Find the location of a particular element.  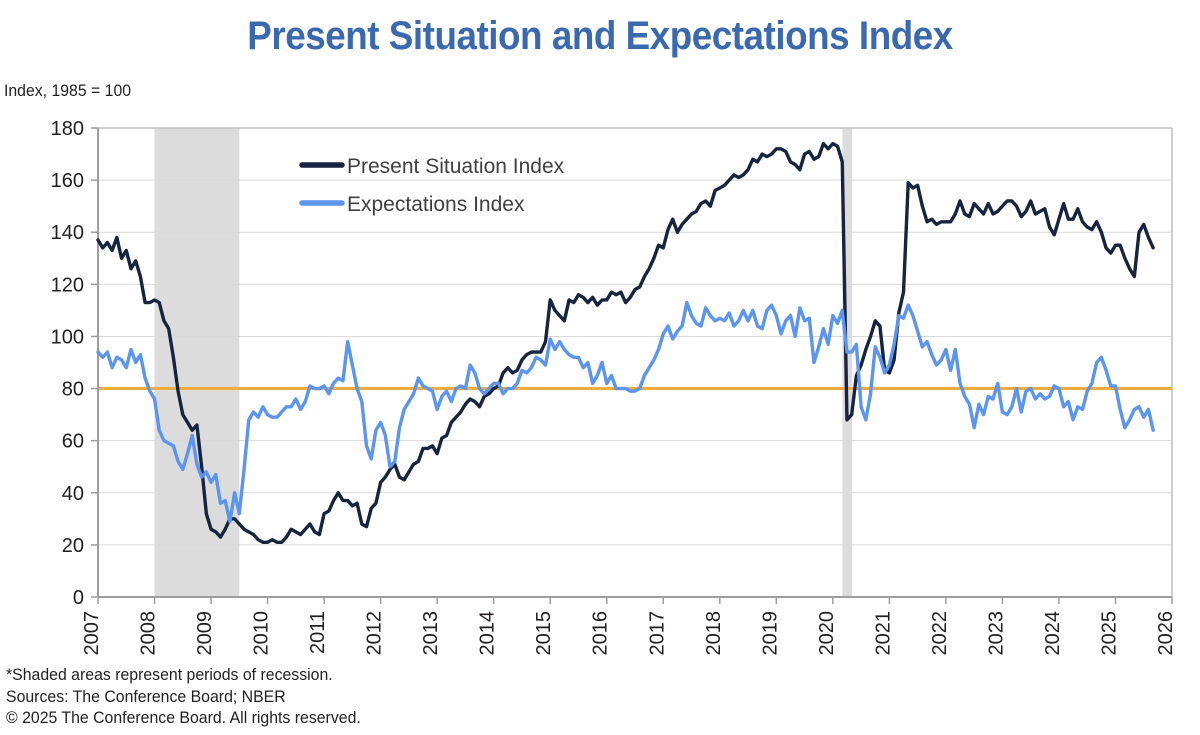

x-axis-tick-label: 2022 is located at coordinates (940, 633).